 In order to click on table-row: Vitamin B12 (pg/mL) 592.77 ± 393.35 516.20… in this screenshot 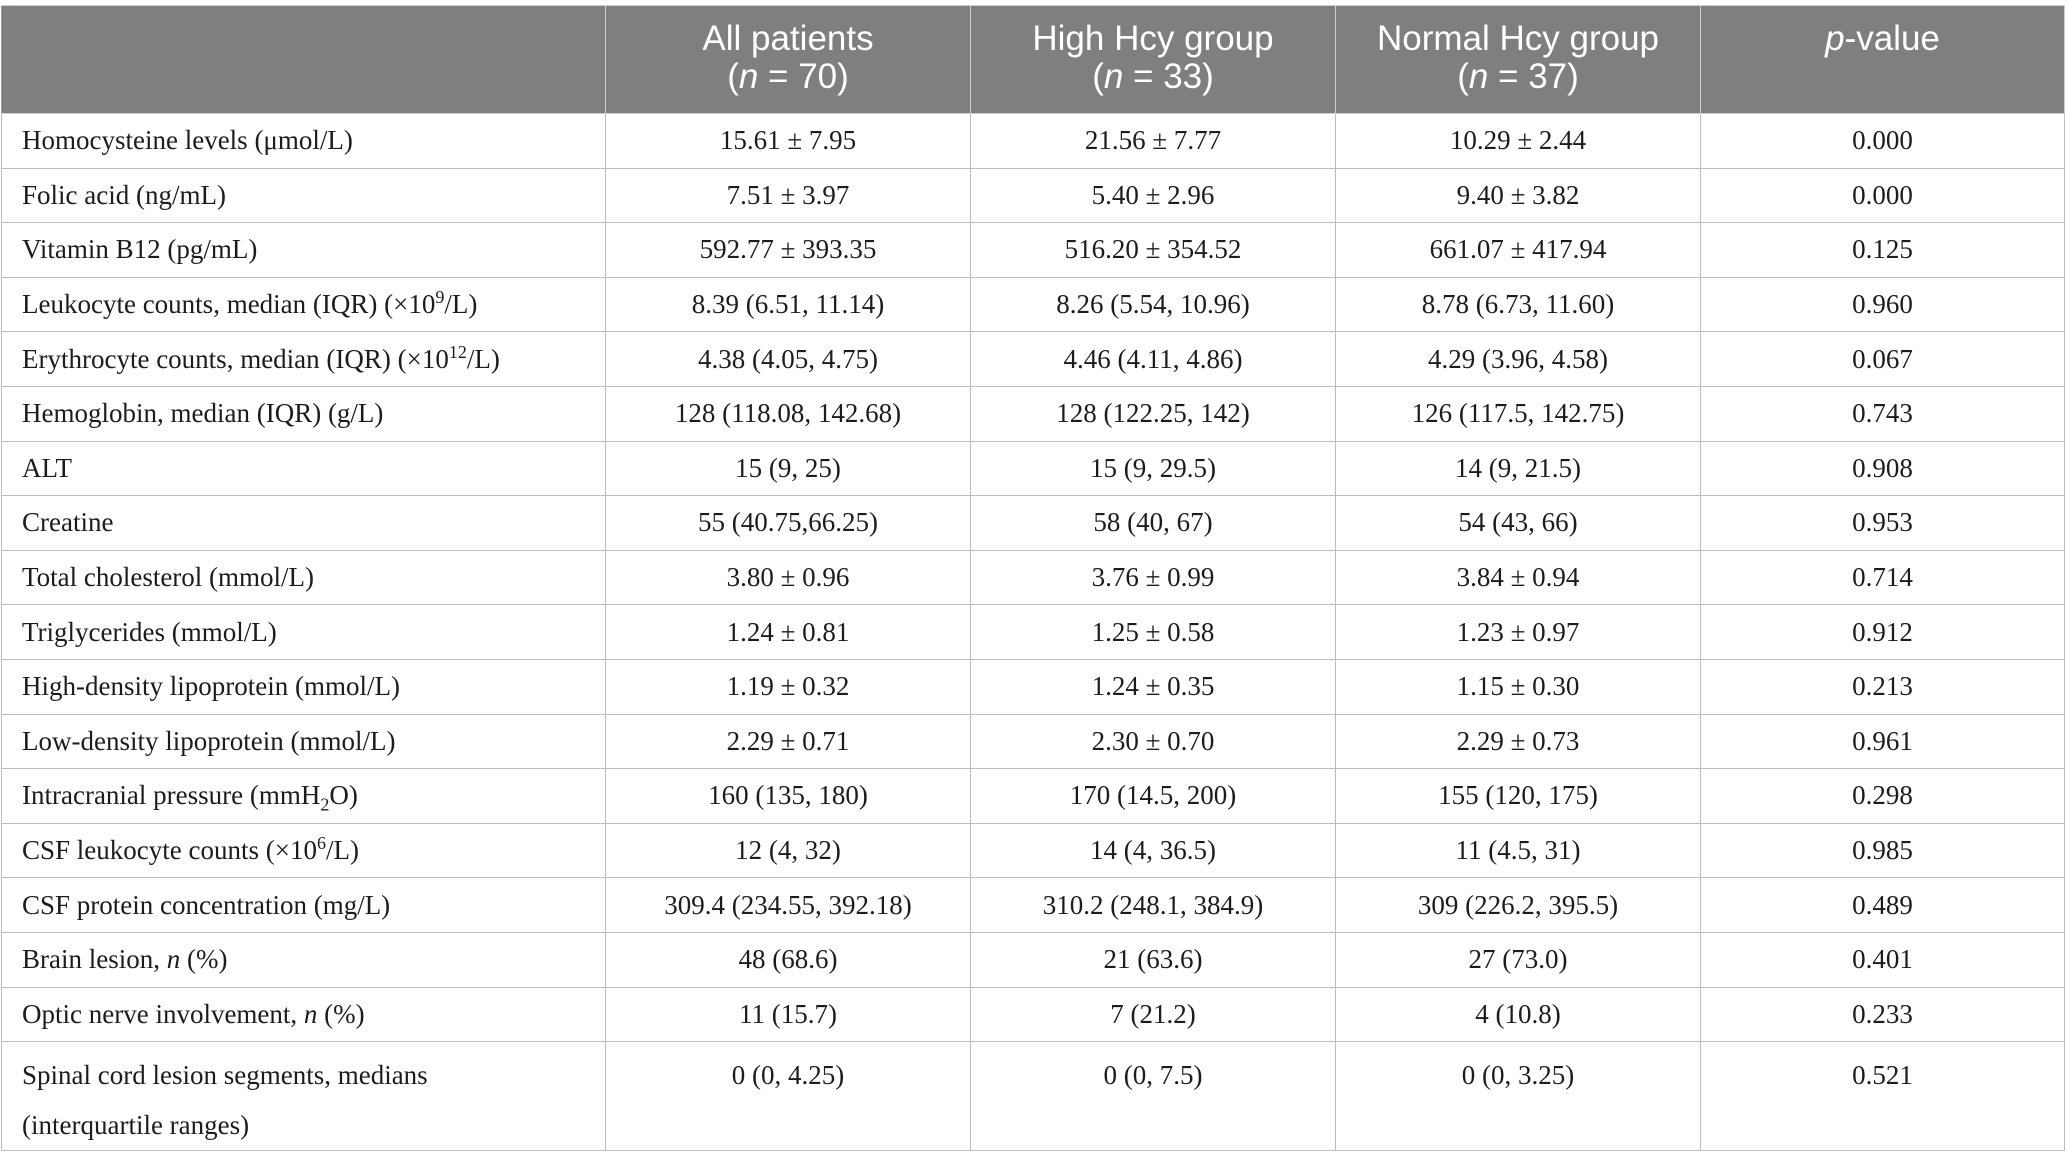, I will do `click(1033, 250)`.